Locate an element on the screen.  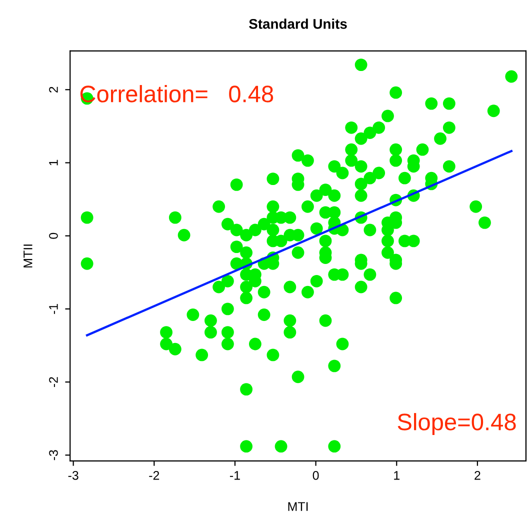
x-tick-label: -2 is located at coordinates (154, 475).